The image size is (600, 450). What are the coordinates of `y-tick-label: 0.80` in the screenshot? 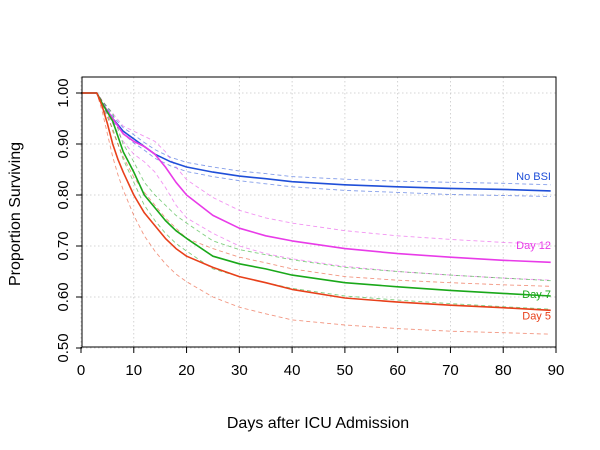 It's located at (63, 194).